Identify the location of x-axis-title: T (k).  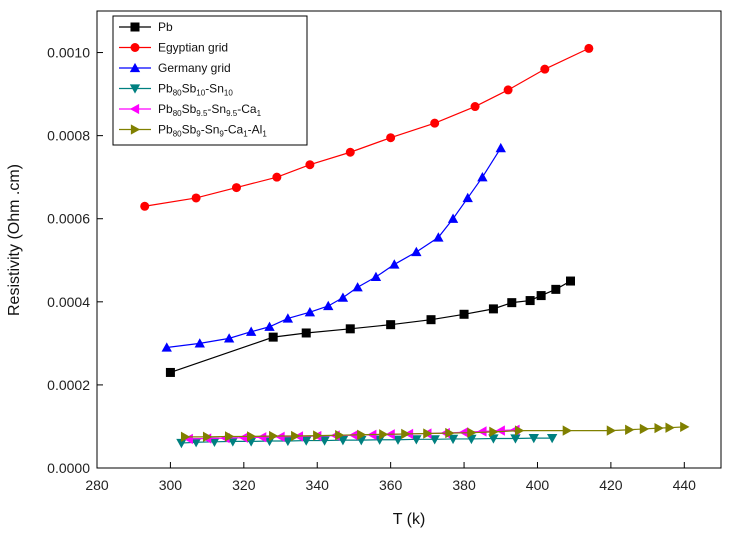
(409, 519).